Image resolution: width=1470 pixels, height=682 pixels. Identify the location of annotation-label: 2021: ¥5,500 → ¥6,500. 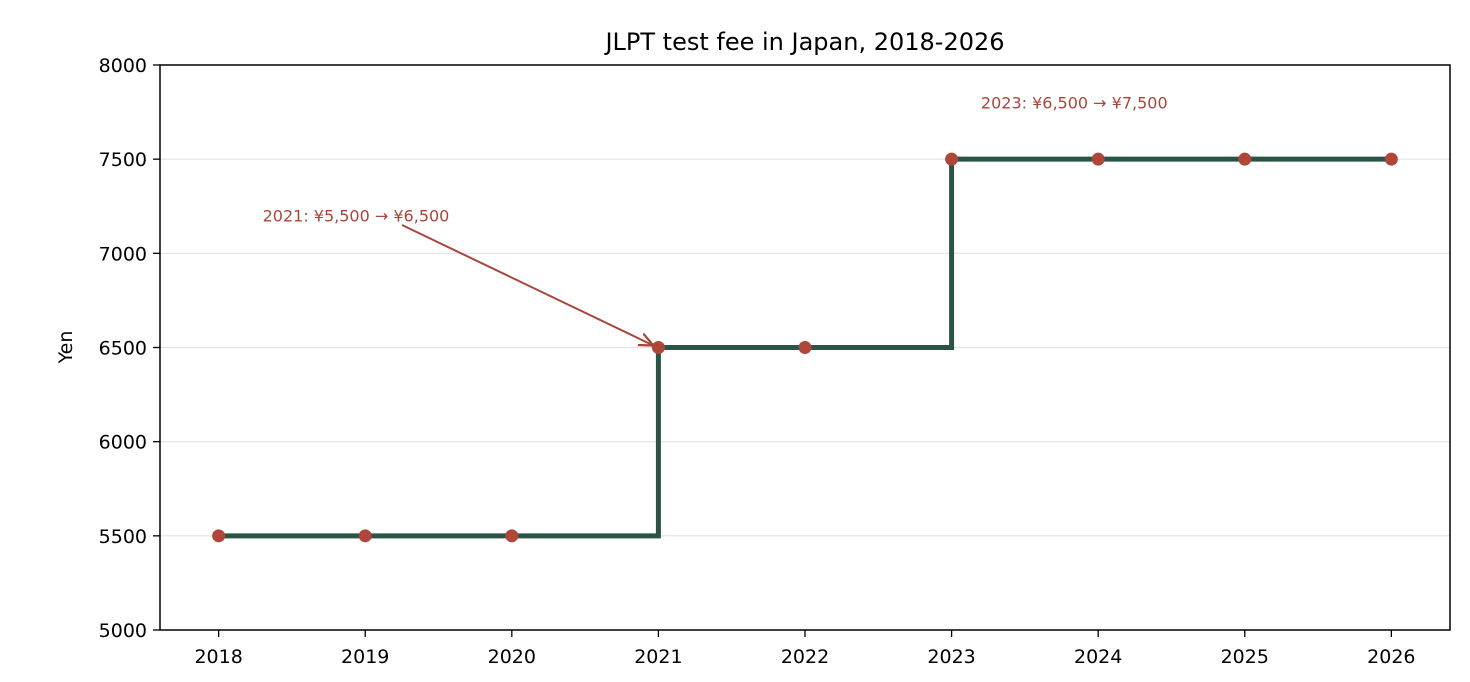
(356, 216).